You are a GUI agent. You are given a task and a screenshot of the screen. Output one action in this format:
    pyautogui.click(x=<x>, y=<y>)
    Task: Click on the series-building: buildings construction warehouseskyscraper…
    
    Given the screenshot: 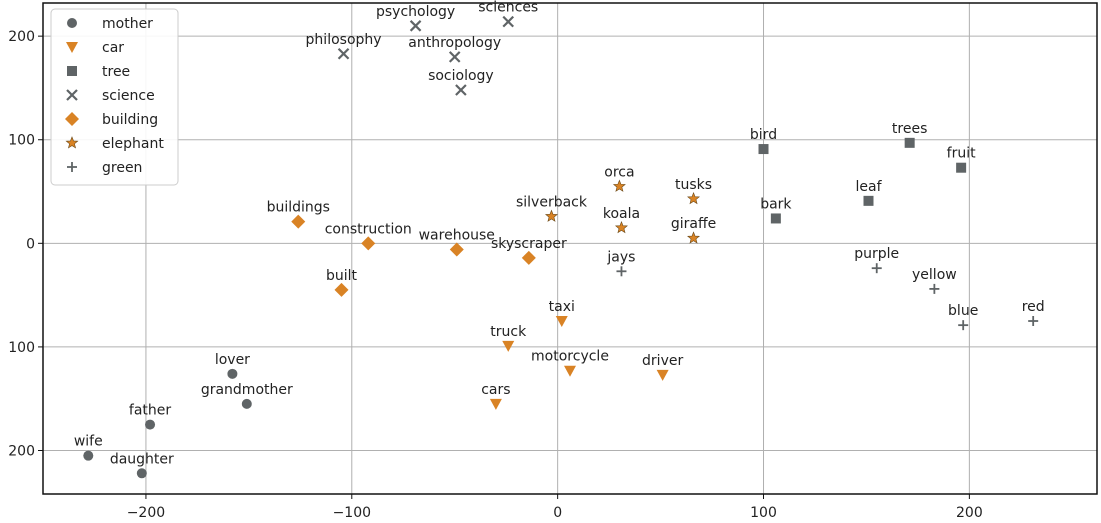 What is the action you would take?
    pyautogui.click(x=417, y=248)
    